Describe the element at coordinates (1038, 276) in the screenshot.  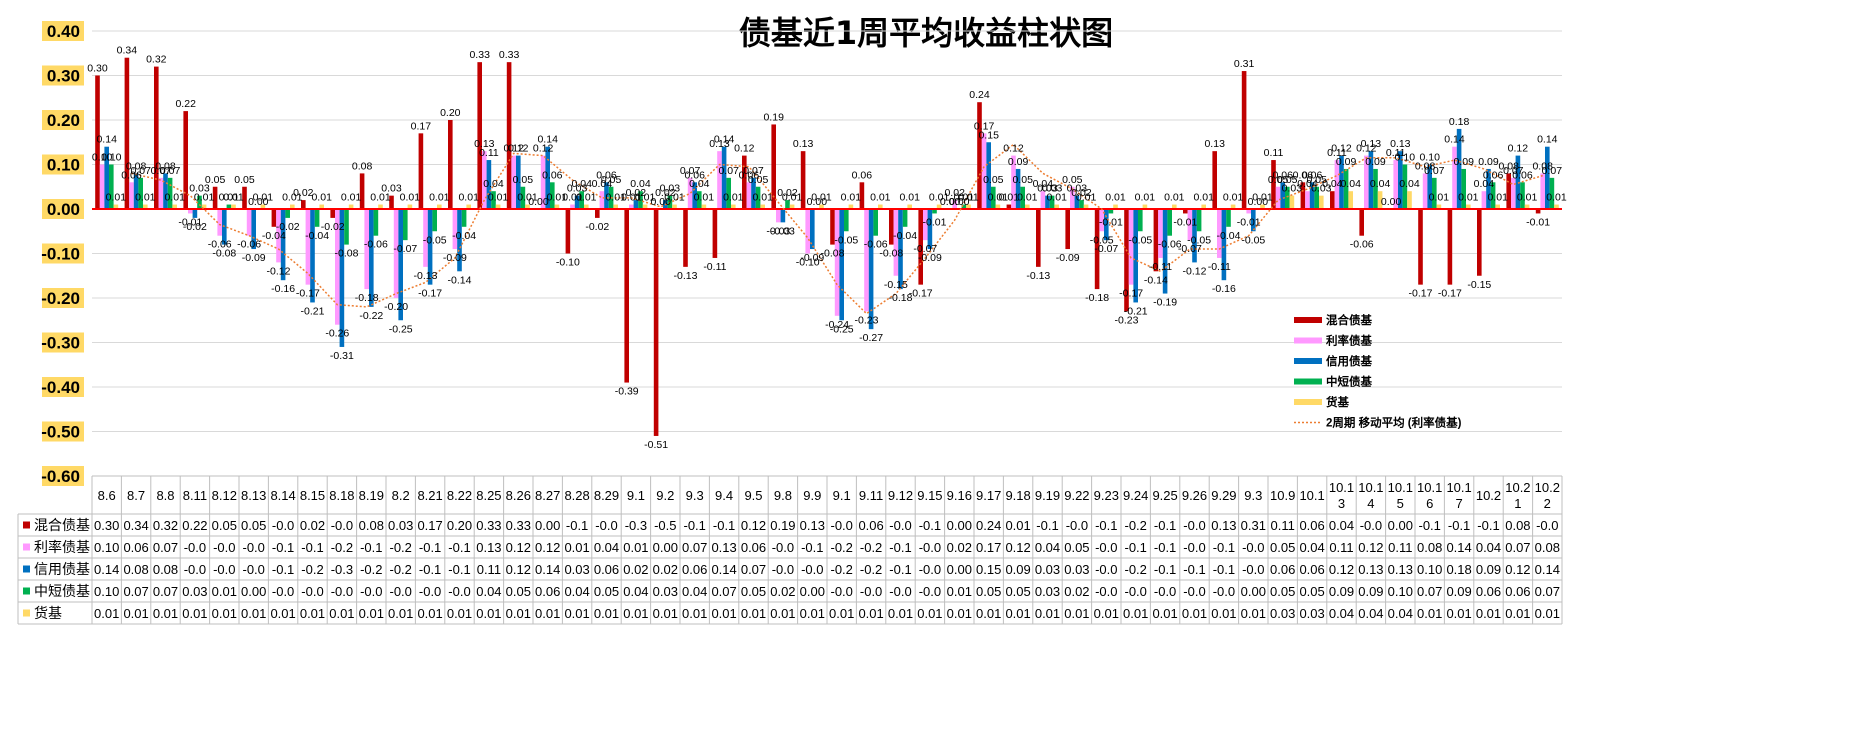
I see `data-label: -0.13` at that location.